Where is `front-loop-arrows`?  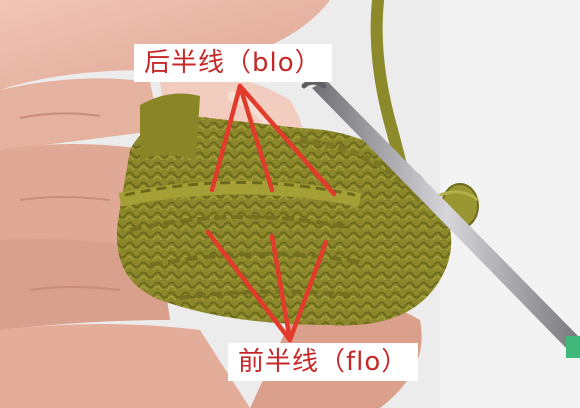 front-loop-arrows is located at coordinates (267, 286).